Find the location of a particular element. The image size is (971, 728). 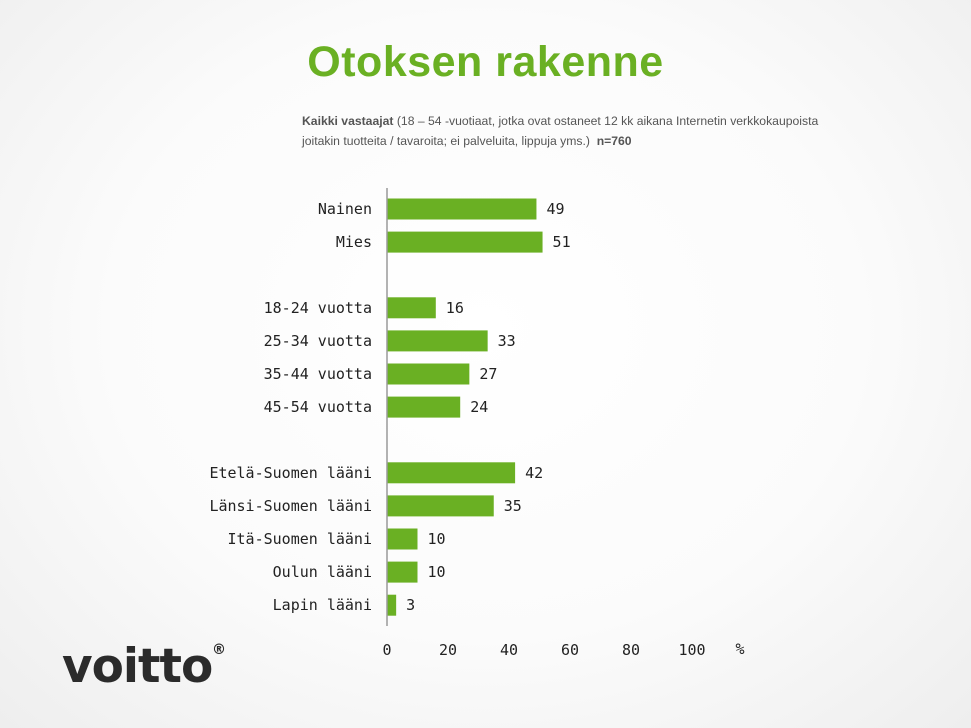

data-label: 24 is located at coordinates (479, 407).